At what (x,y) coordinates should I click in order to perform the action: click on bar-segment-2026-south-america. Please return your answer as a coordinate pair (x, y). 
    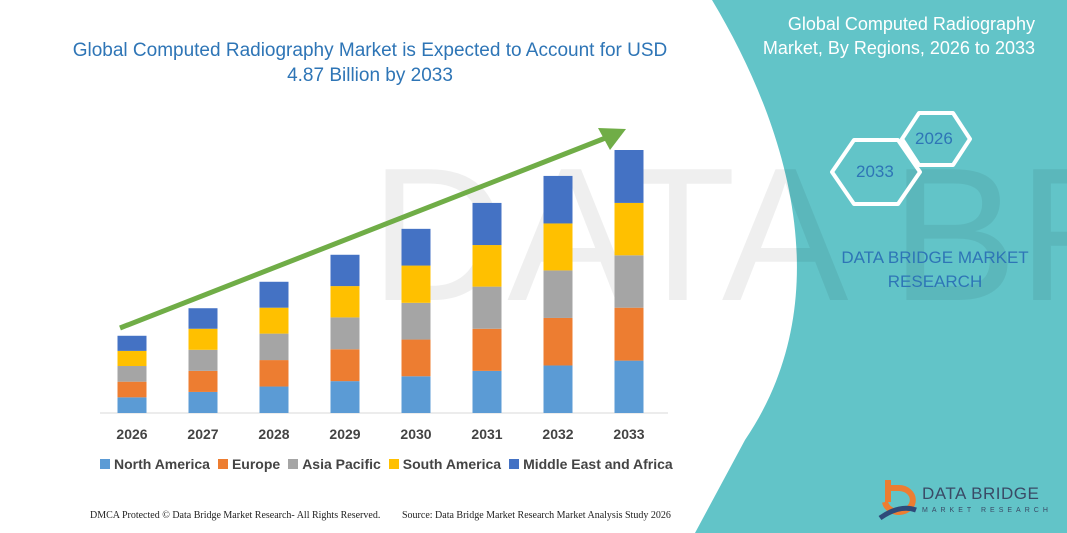
    Looking at the image, I should click on (132, 358).